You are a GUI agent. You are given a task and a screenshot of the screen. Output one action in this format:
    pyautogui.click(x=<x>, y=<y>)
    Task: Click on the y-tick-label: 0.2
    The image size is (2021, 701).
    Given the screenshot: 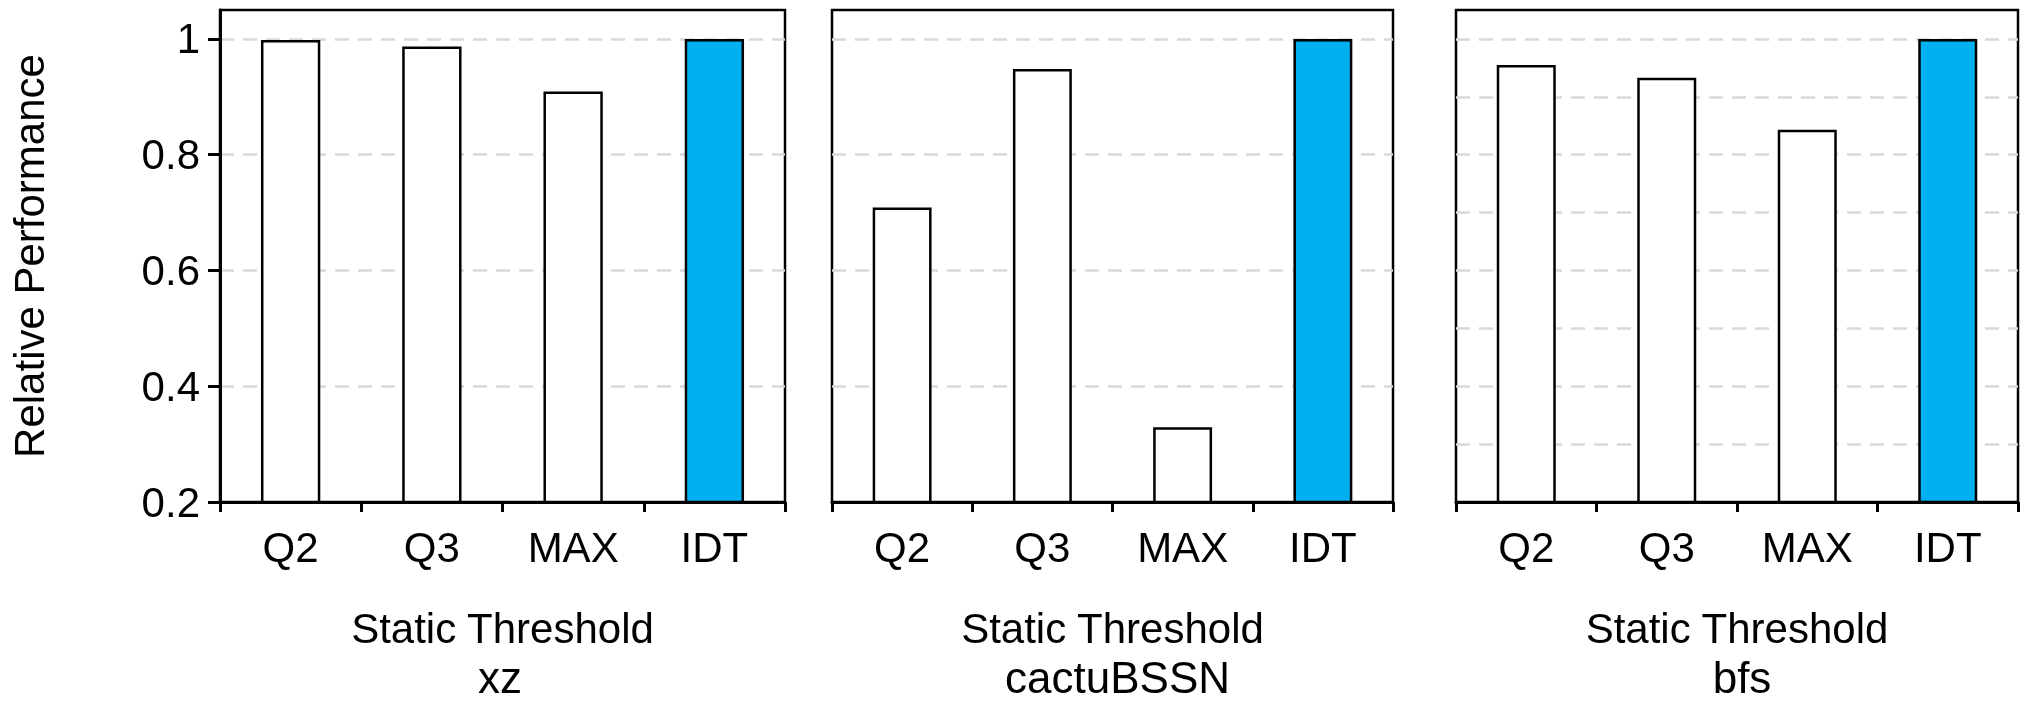 What is the action you would take?
    pyautogui.click(x=170, y=502)
    